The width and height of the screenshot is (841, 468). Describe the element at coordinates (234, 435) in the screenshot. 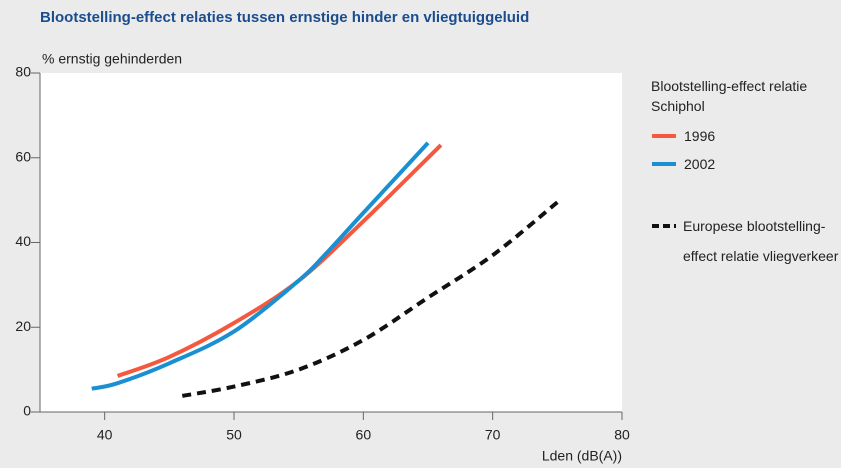

I see `x-tick-label: 50` at that location.